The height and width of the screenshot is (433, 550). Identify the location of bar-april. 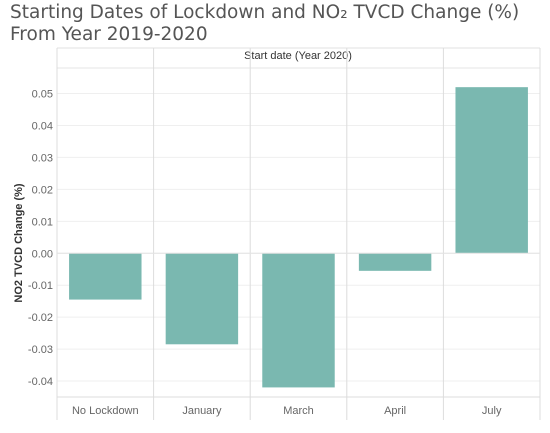
(395, 262).